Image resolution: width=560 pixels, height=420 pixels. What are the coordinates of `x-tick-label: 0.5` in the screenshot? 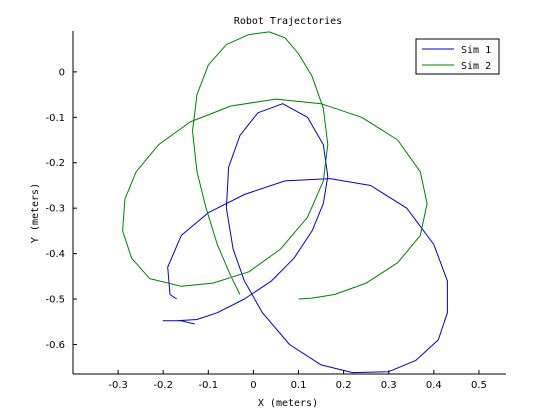 It's located at (479, 385).